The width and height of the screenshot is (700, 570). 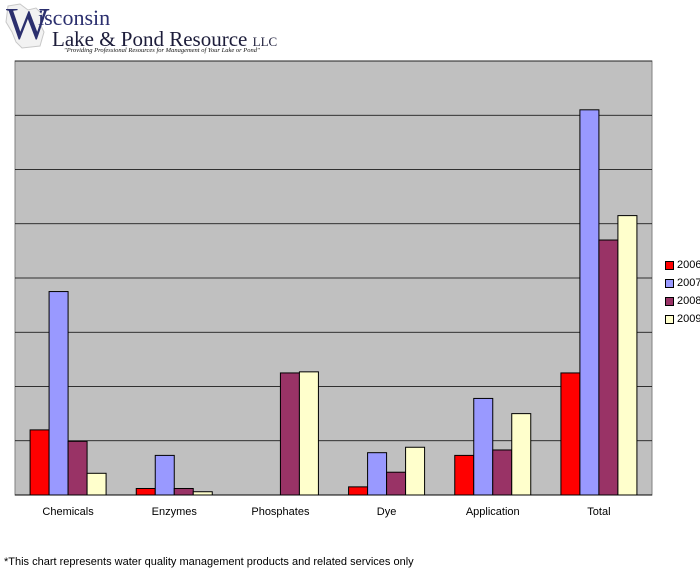 What do you see at coordinates (289, 434) in the screenshot?
I see `bar-2008-phosphates` at bounding box center [289, 434].